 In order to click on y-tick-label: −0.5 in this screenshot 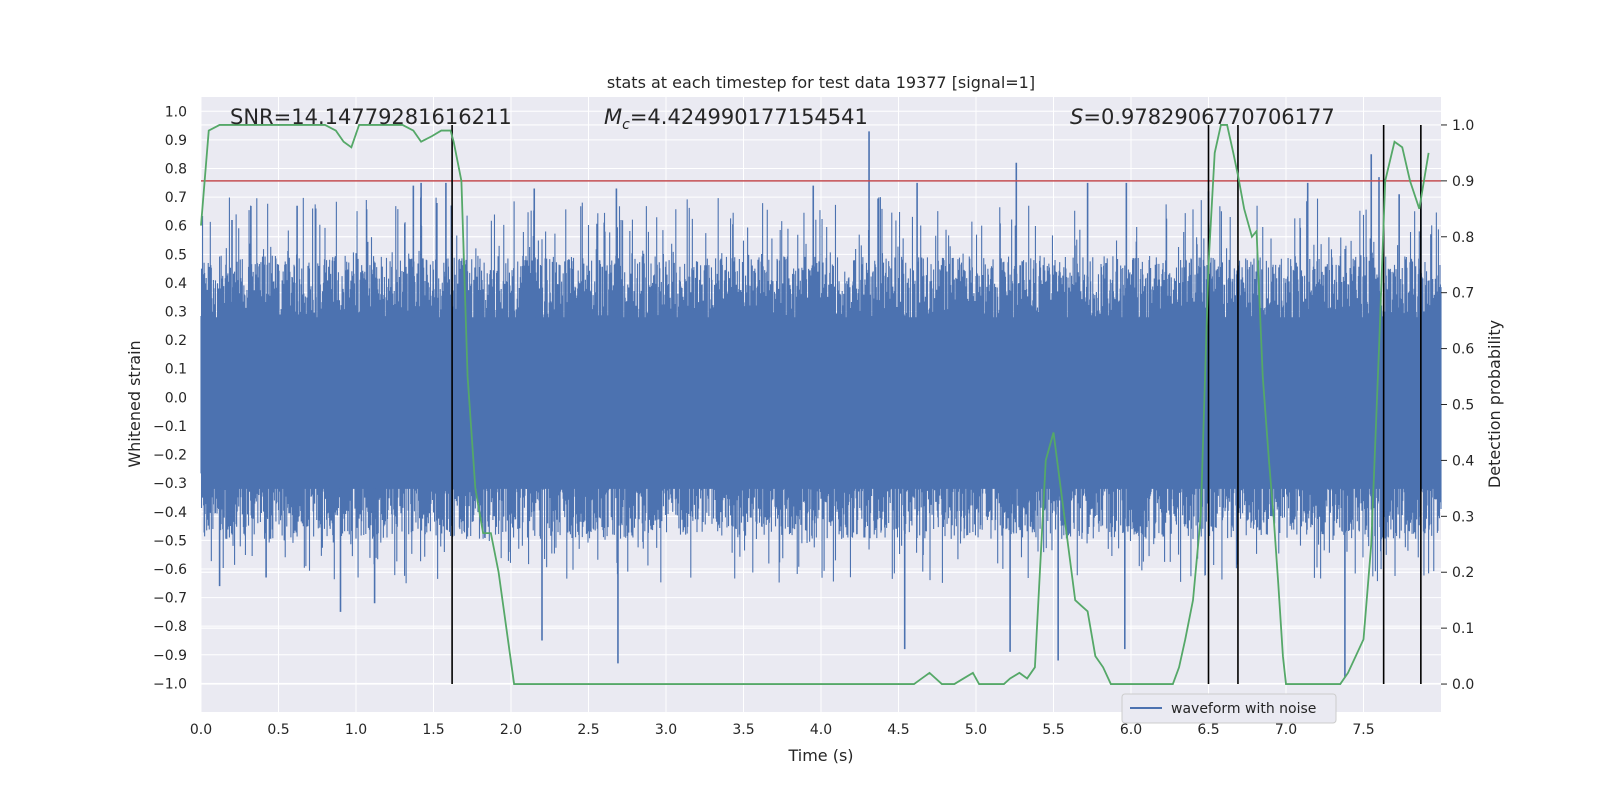, I will do `click(170, 541)`.